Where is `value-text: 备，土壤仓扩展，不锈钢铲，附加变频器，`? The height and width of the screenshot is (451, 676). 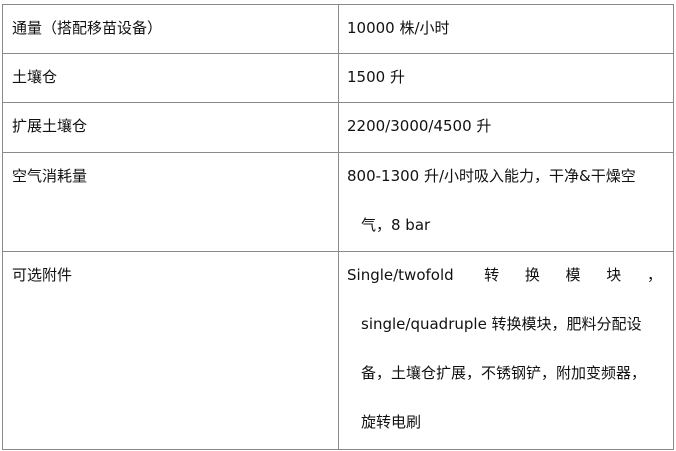
value-text: 备，土壤仓扩展，不锈钢铲，附加变频器， is located at coordinates (504, 373).